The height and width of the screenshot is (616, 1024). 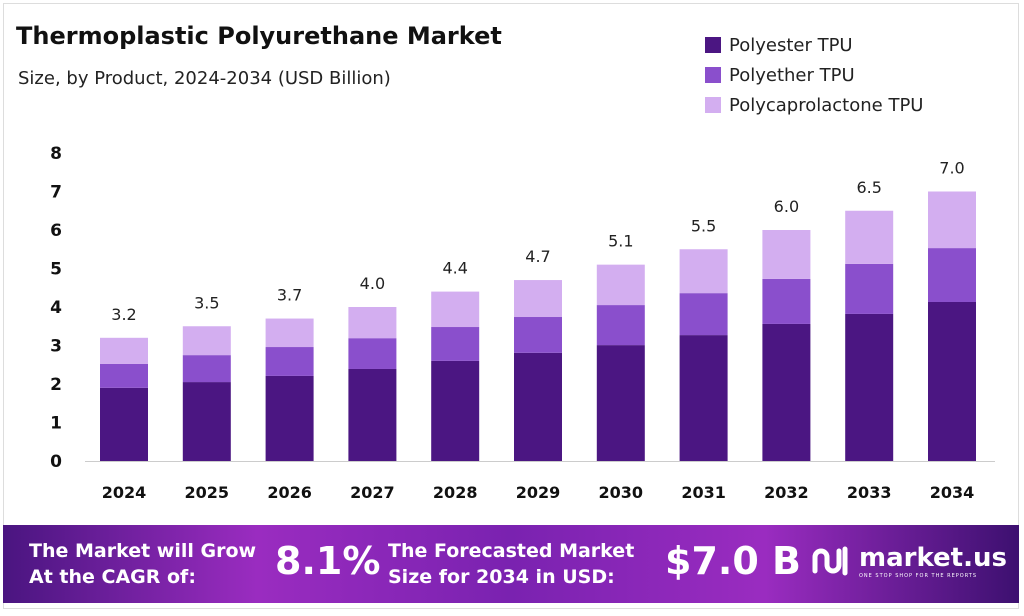 I want to click on market-us-logo: market.us ONE STOP SHOP FOR THE REPORTS, so click(x=909, y=561).